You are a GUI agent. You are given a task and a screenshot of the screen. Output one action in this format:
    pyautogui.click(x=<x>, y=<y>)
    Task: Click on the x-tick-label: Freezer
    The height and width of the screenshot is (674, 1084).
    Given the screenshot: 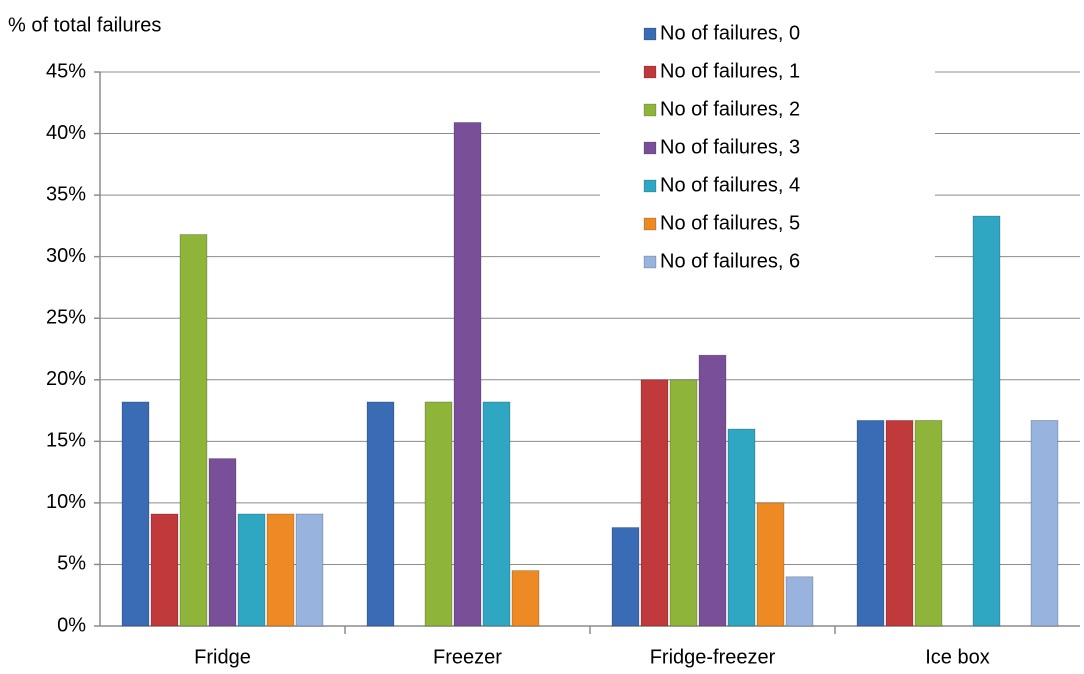 What is the action you would take?
    pyautogui.click(x=467, y=657)
    